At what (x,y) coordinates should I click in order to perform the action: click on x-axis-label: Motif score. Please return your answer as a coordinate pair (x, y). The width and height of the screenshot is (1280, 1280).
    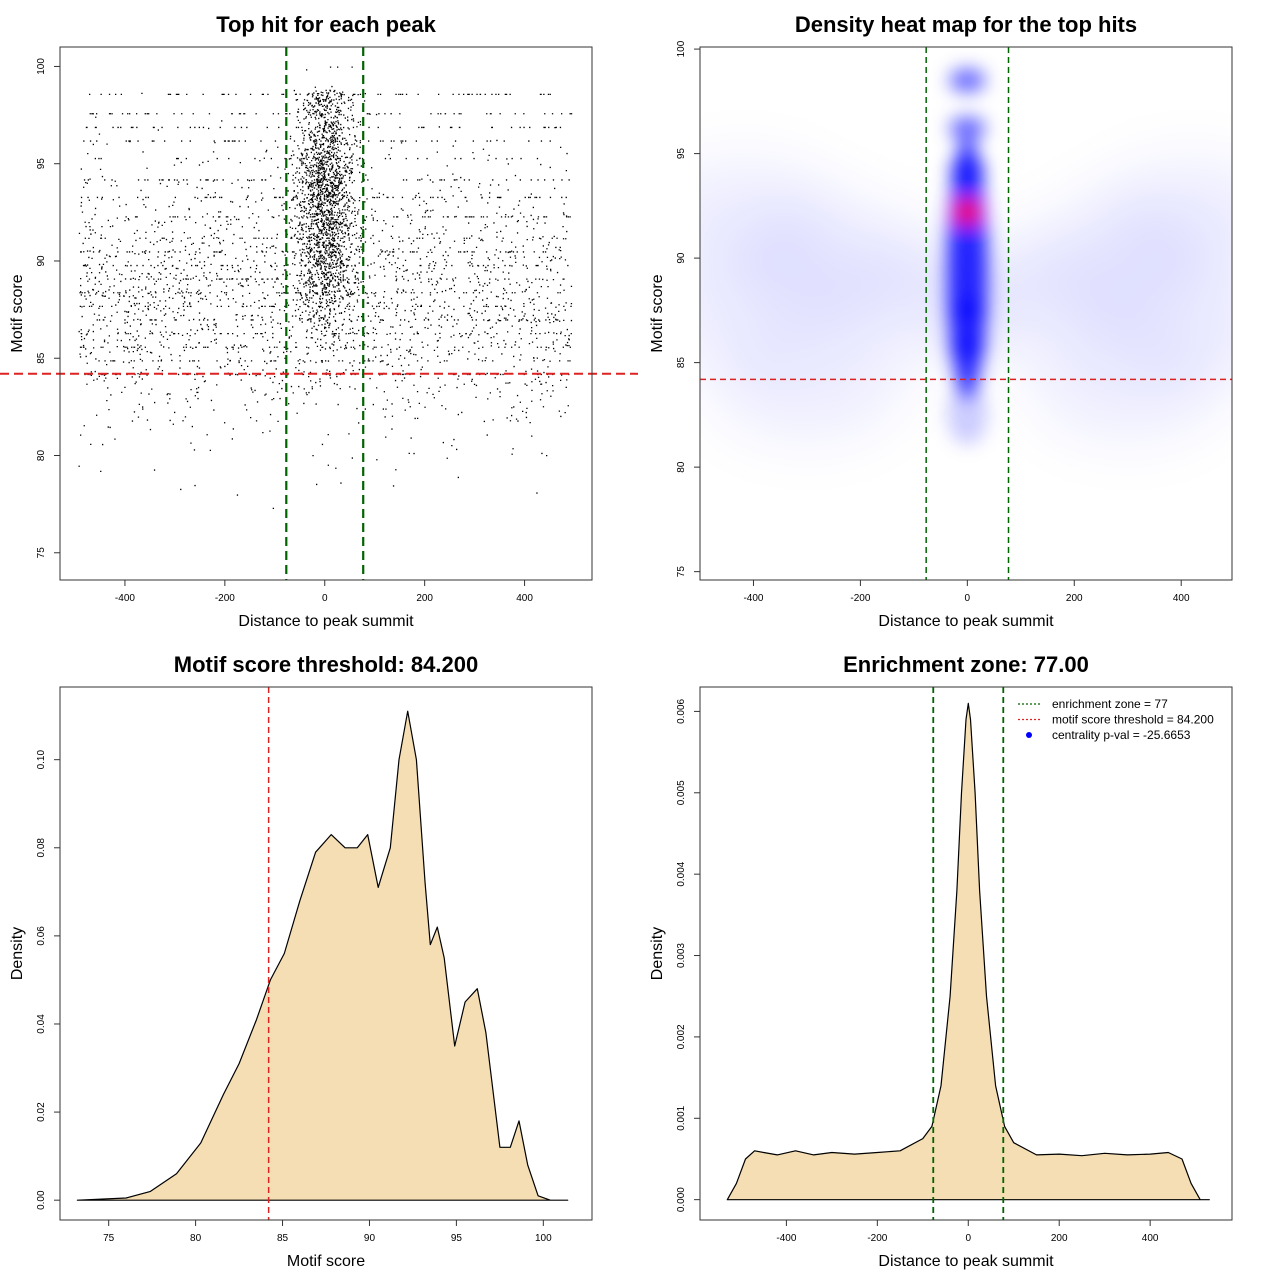
    Looking at the image, I should click on (326, 1261).